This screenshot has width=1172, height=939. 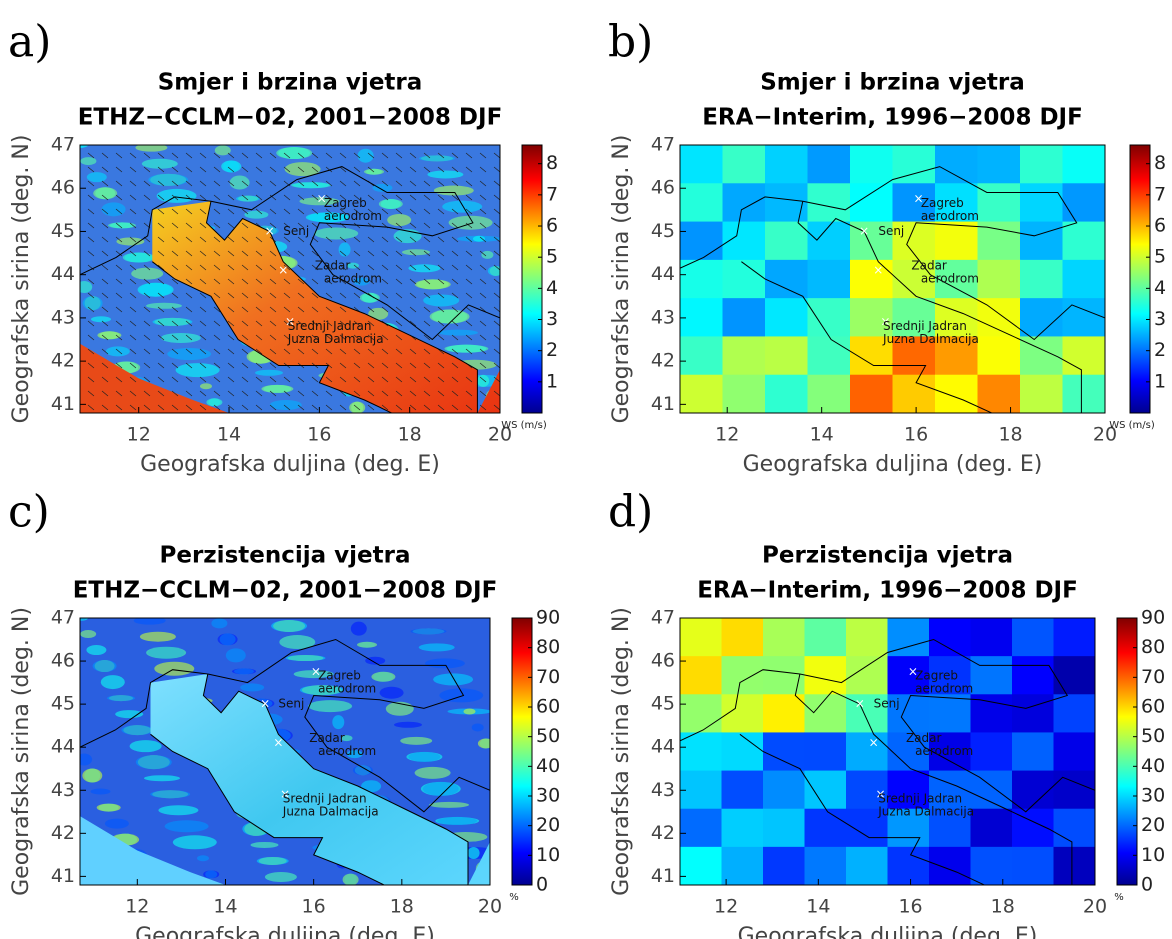 I want to click on place-label: Zadar, so click(x=924, y=738).